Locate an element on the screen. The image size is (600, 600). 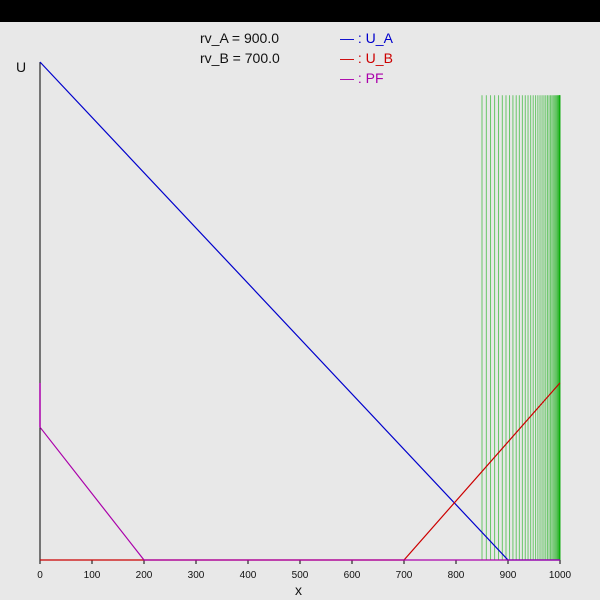
x-tick-label: 200 is located at coordinates (144, 575).